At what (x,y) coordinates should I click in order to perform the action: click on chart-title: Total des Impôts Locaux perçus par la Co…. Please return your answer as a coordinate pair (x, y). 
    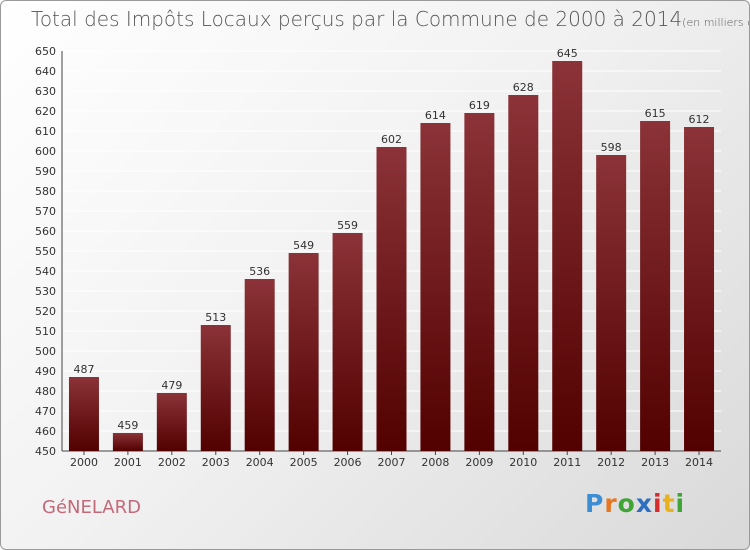
    Looking at the image, I should click on (390, 19).